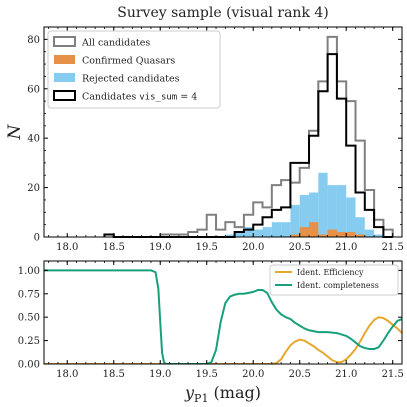 The width and height of the screenshot is (407, 407). Describe the element at coordinates (187, 97) in the screenshot. I see `legend-label-suffix: = 4` at that location.